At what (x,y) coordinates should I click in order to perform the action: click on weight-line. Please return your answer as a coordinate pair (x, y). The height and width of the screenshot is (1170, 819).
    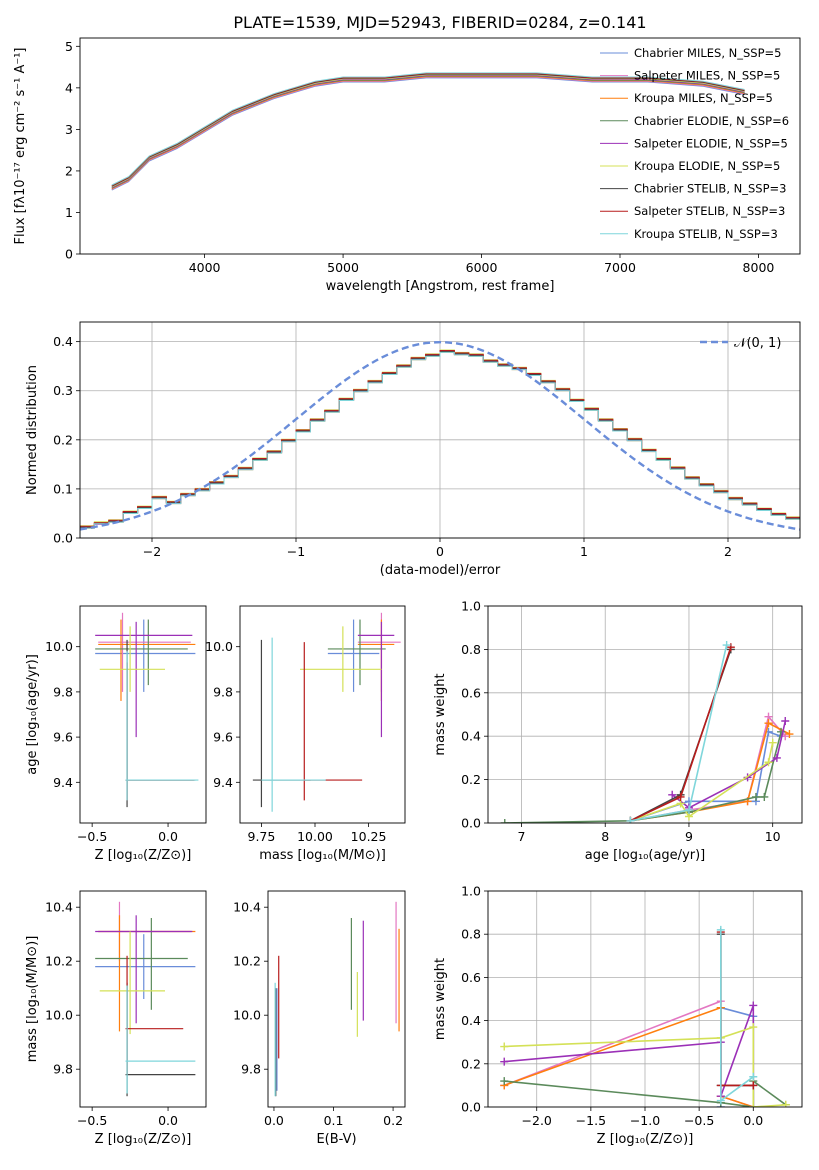
    Looking at the image, I should click on (643, 777).